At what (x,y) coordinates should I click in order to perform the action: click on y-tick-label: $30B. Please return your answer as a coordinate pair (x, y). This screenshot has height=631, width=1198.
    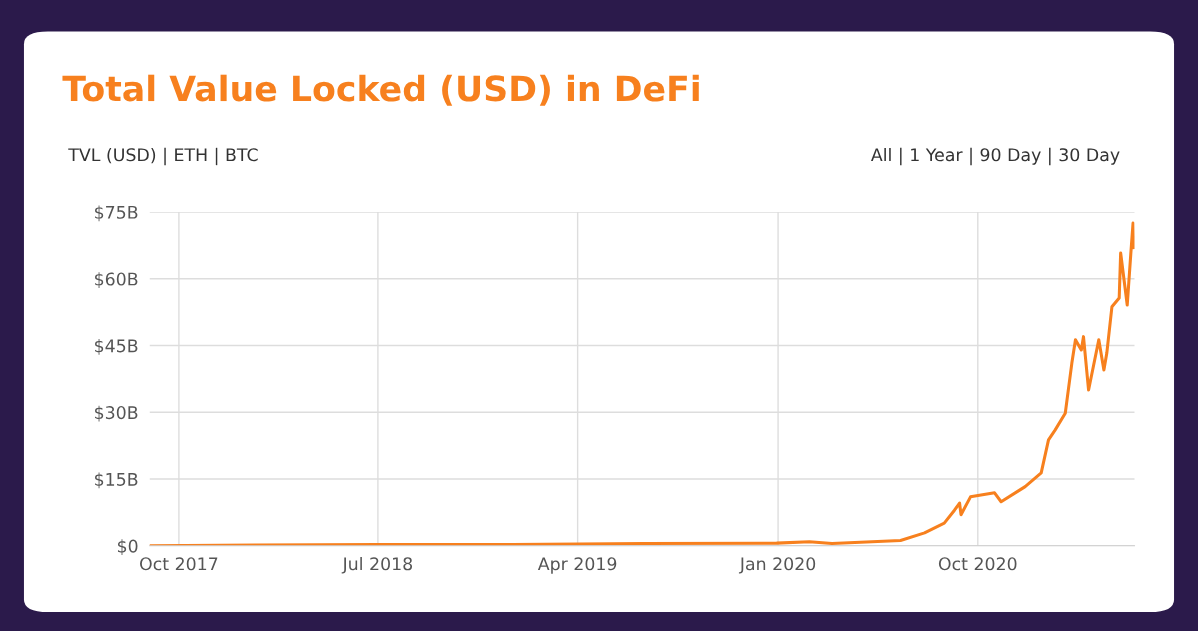
    Looking at the image, I should click on (116, 413).